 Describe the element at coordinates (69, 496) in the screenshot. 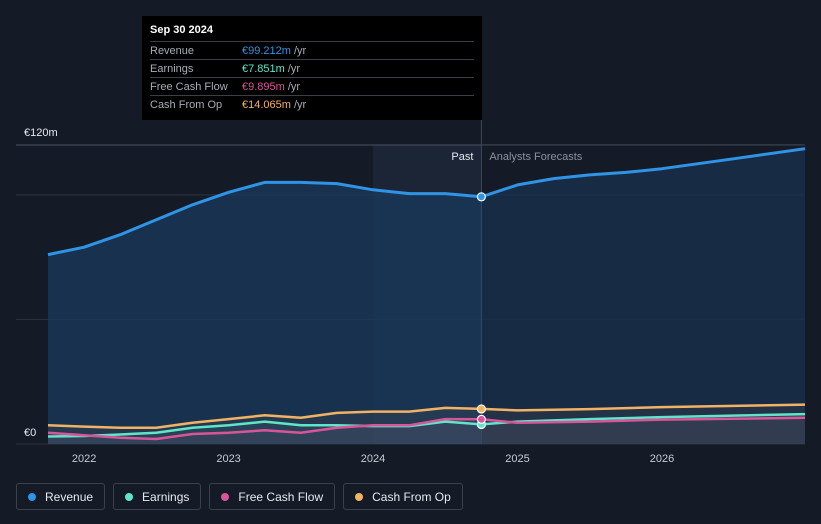

I see `legend-label: Revenue` at that location.